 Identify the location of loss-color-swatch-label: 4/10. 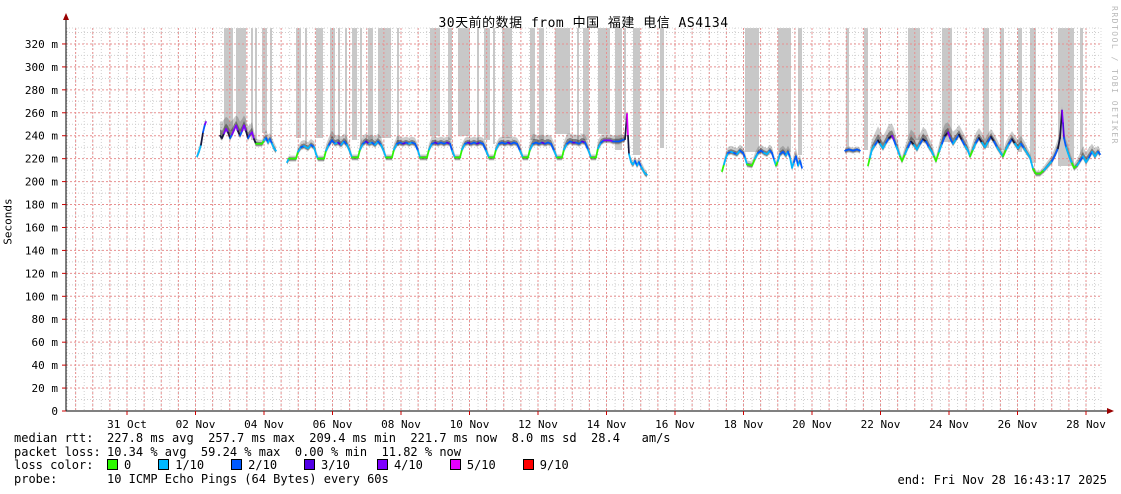
(408, 465).